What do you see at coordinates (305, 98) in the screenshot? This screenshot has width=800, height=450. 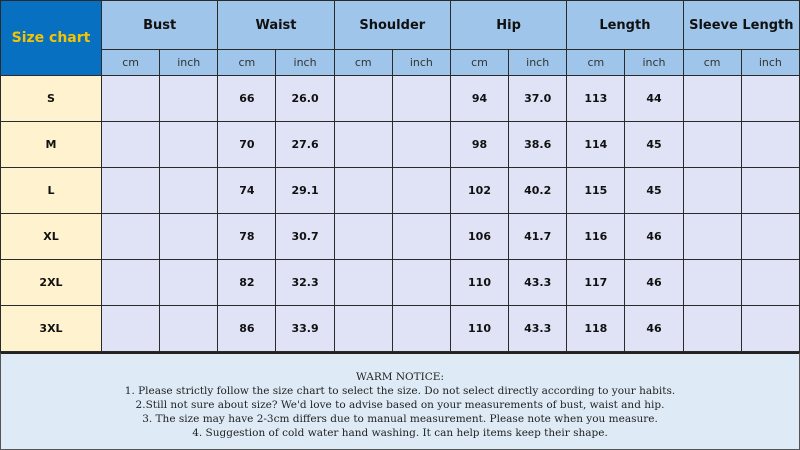 I see `measurement-cell: 26.0` at bounding box center [305, 98].